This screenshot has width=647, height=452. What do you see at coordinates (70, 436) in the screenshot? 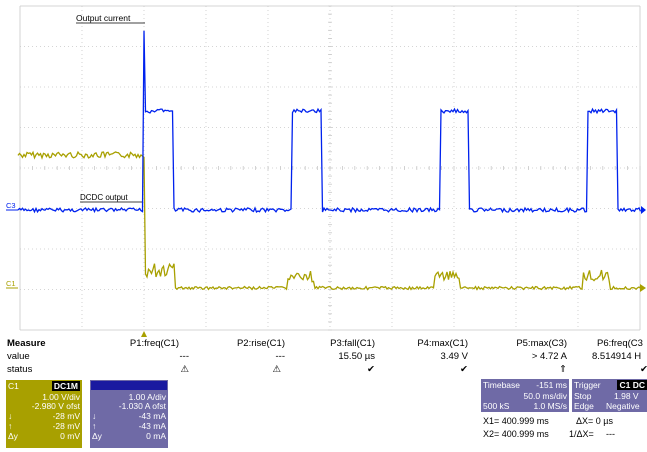
I see `c1-delta-y: 0 mV` at bounding box center [70, 436].